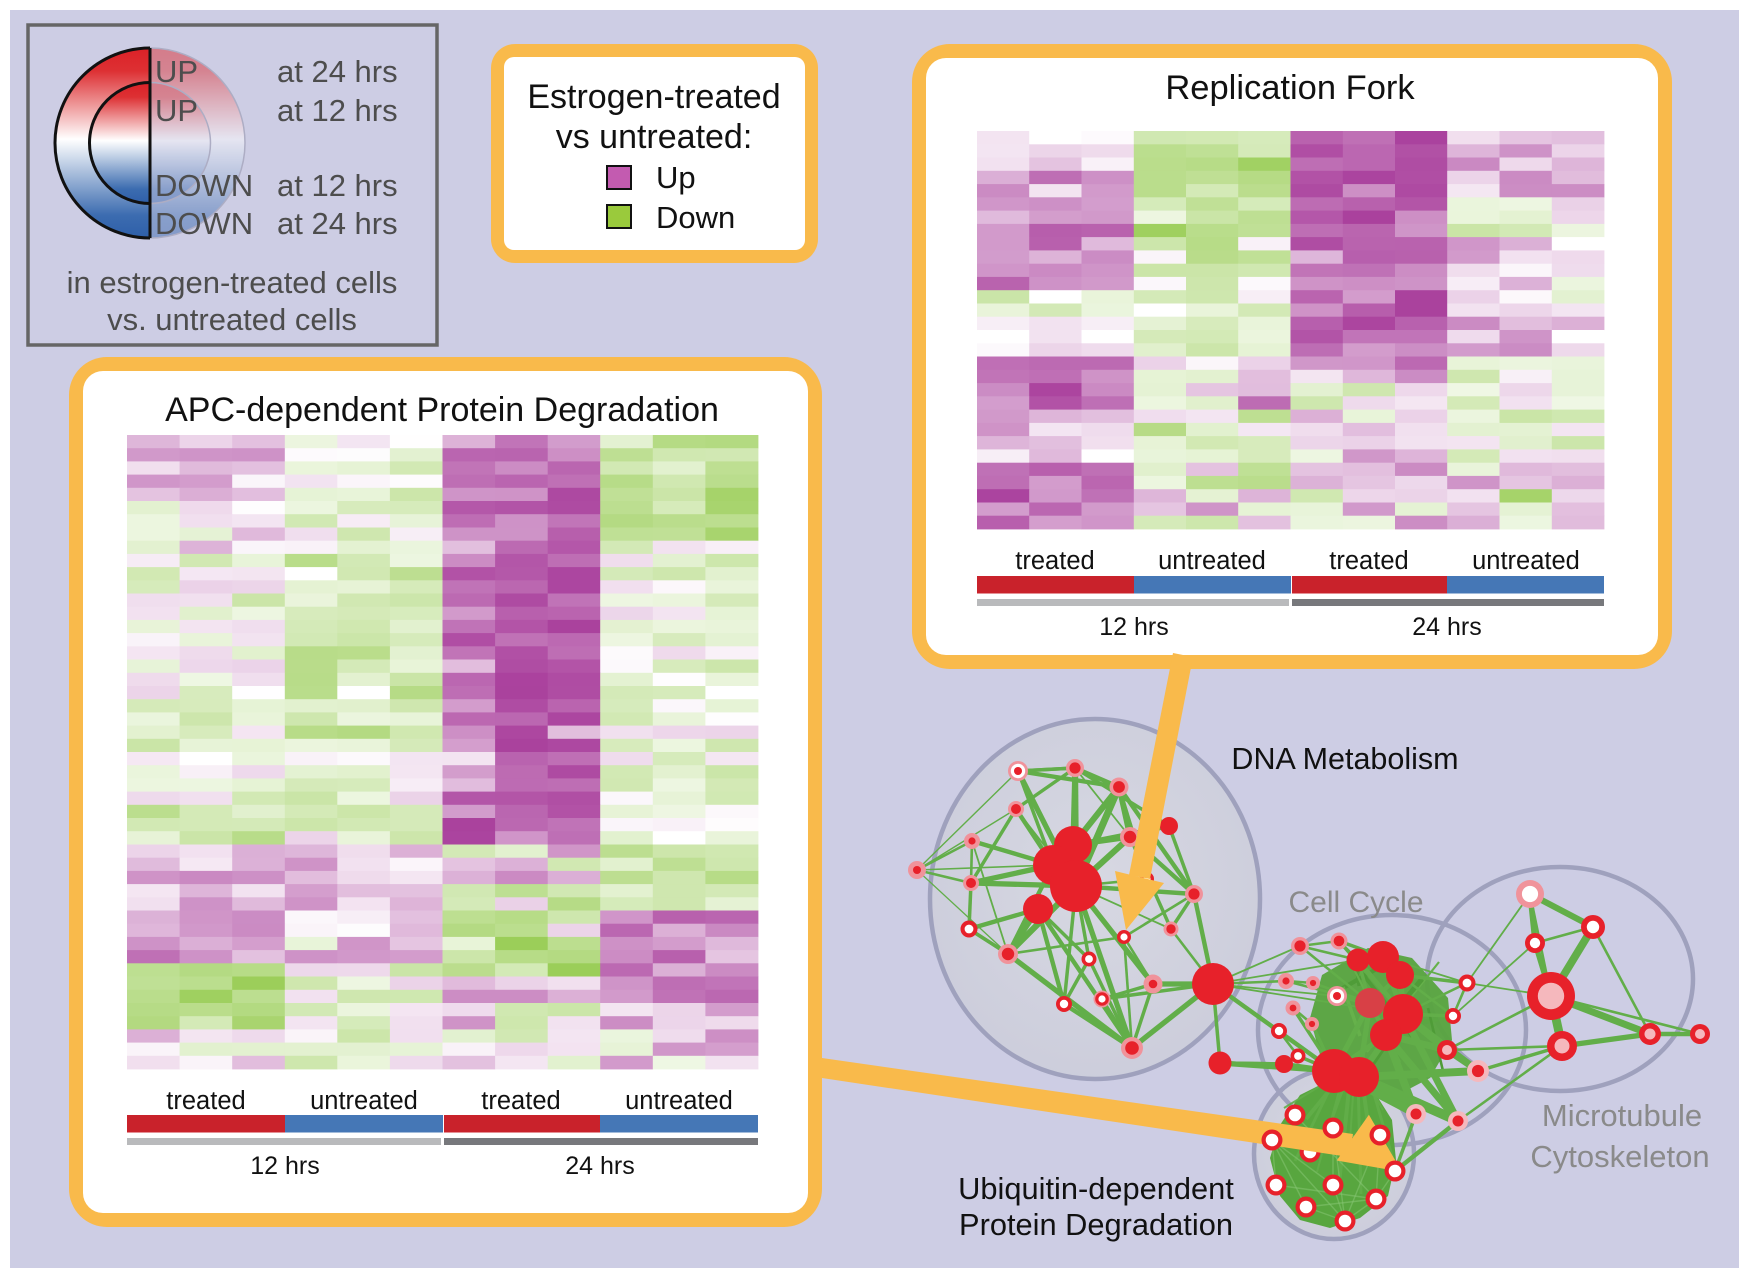 The image size is (1750, 1284). Describe the element at coordinates (1622, 1115) in the screenshot. I see `svg-text: Microtubule` at that location.